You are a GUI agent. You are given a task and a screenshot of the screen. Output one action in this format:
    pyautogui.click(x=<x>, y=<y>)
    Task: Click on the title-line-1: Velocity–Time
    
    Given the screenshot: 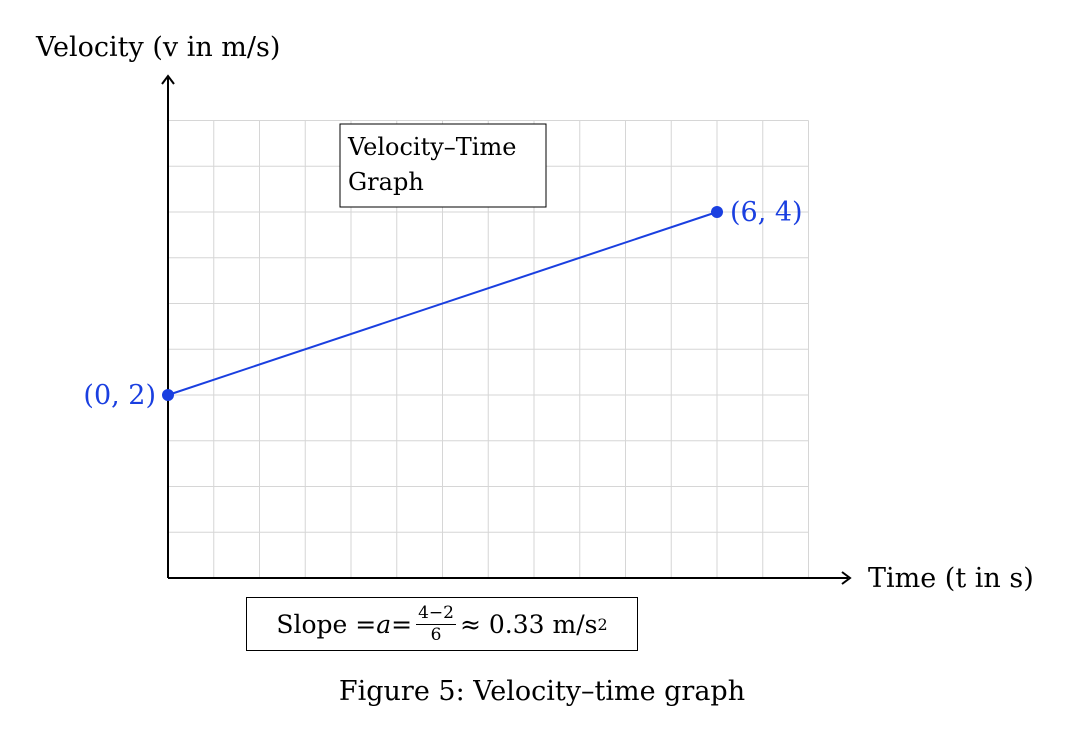 What is the action you would take?
    pyautogui.click(x=431, y=147)
    